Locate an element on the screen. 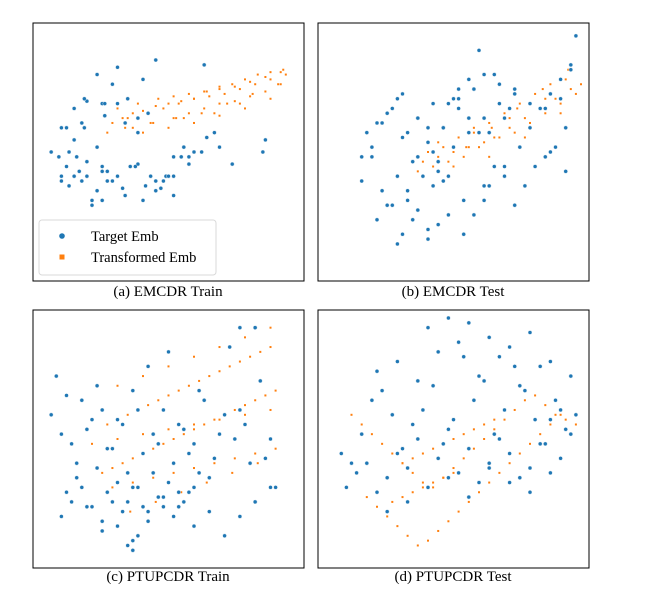 This screenshot has width=654, height=604. legend: Target Emb Transformed Emb is located at coordinates (127, 247).